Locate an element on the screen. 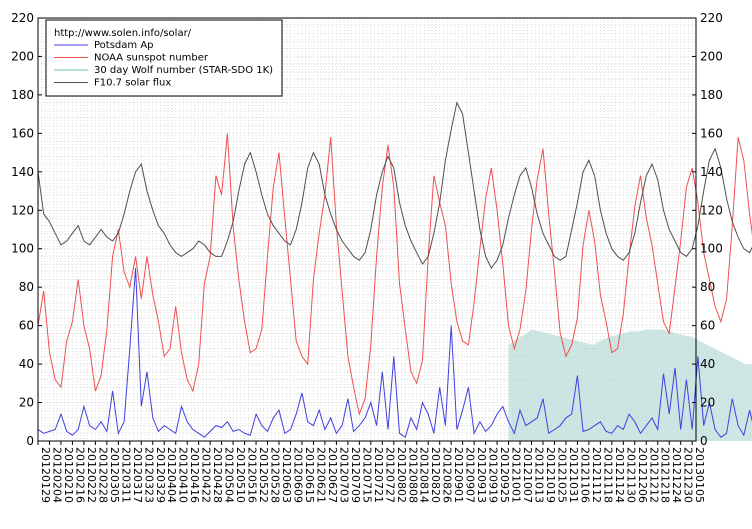 The height and width of the screenshot is (529, 752). x-tick-label: 20121025 is located at coordinates (562, 475).